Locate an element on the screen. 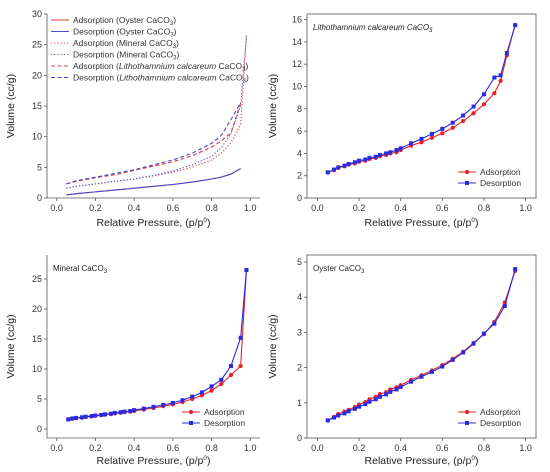 Image resolution: width=550 pixels, height=472 pixels. legend-entry: Adsorption (Oyster CaCO3) is located at coordinates (124, 21).